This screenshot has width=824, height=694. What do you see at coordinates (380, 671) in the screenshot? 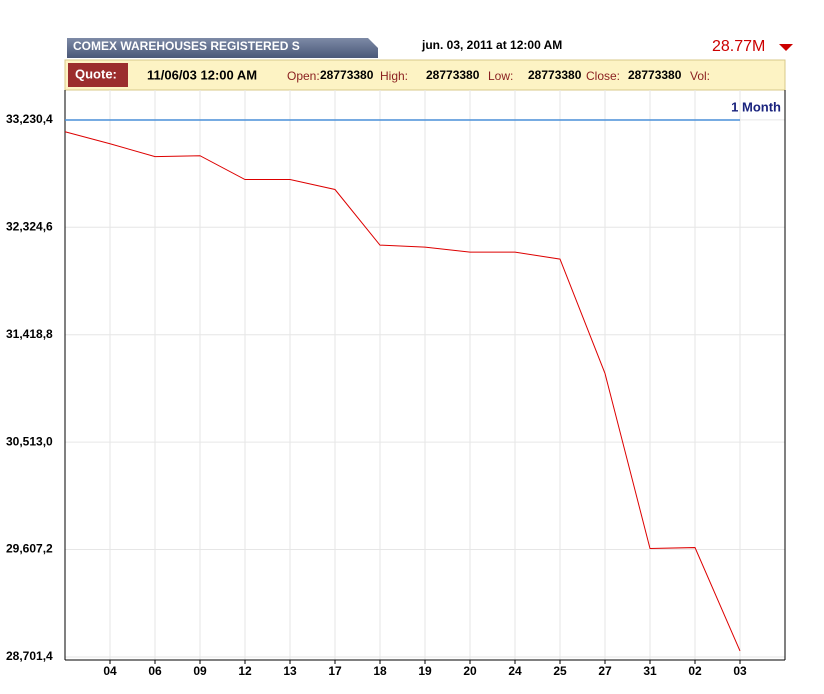
I see `x-tick-label: 18` at bounding box center [380, 671].